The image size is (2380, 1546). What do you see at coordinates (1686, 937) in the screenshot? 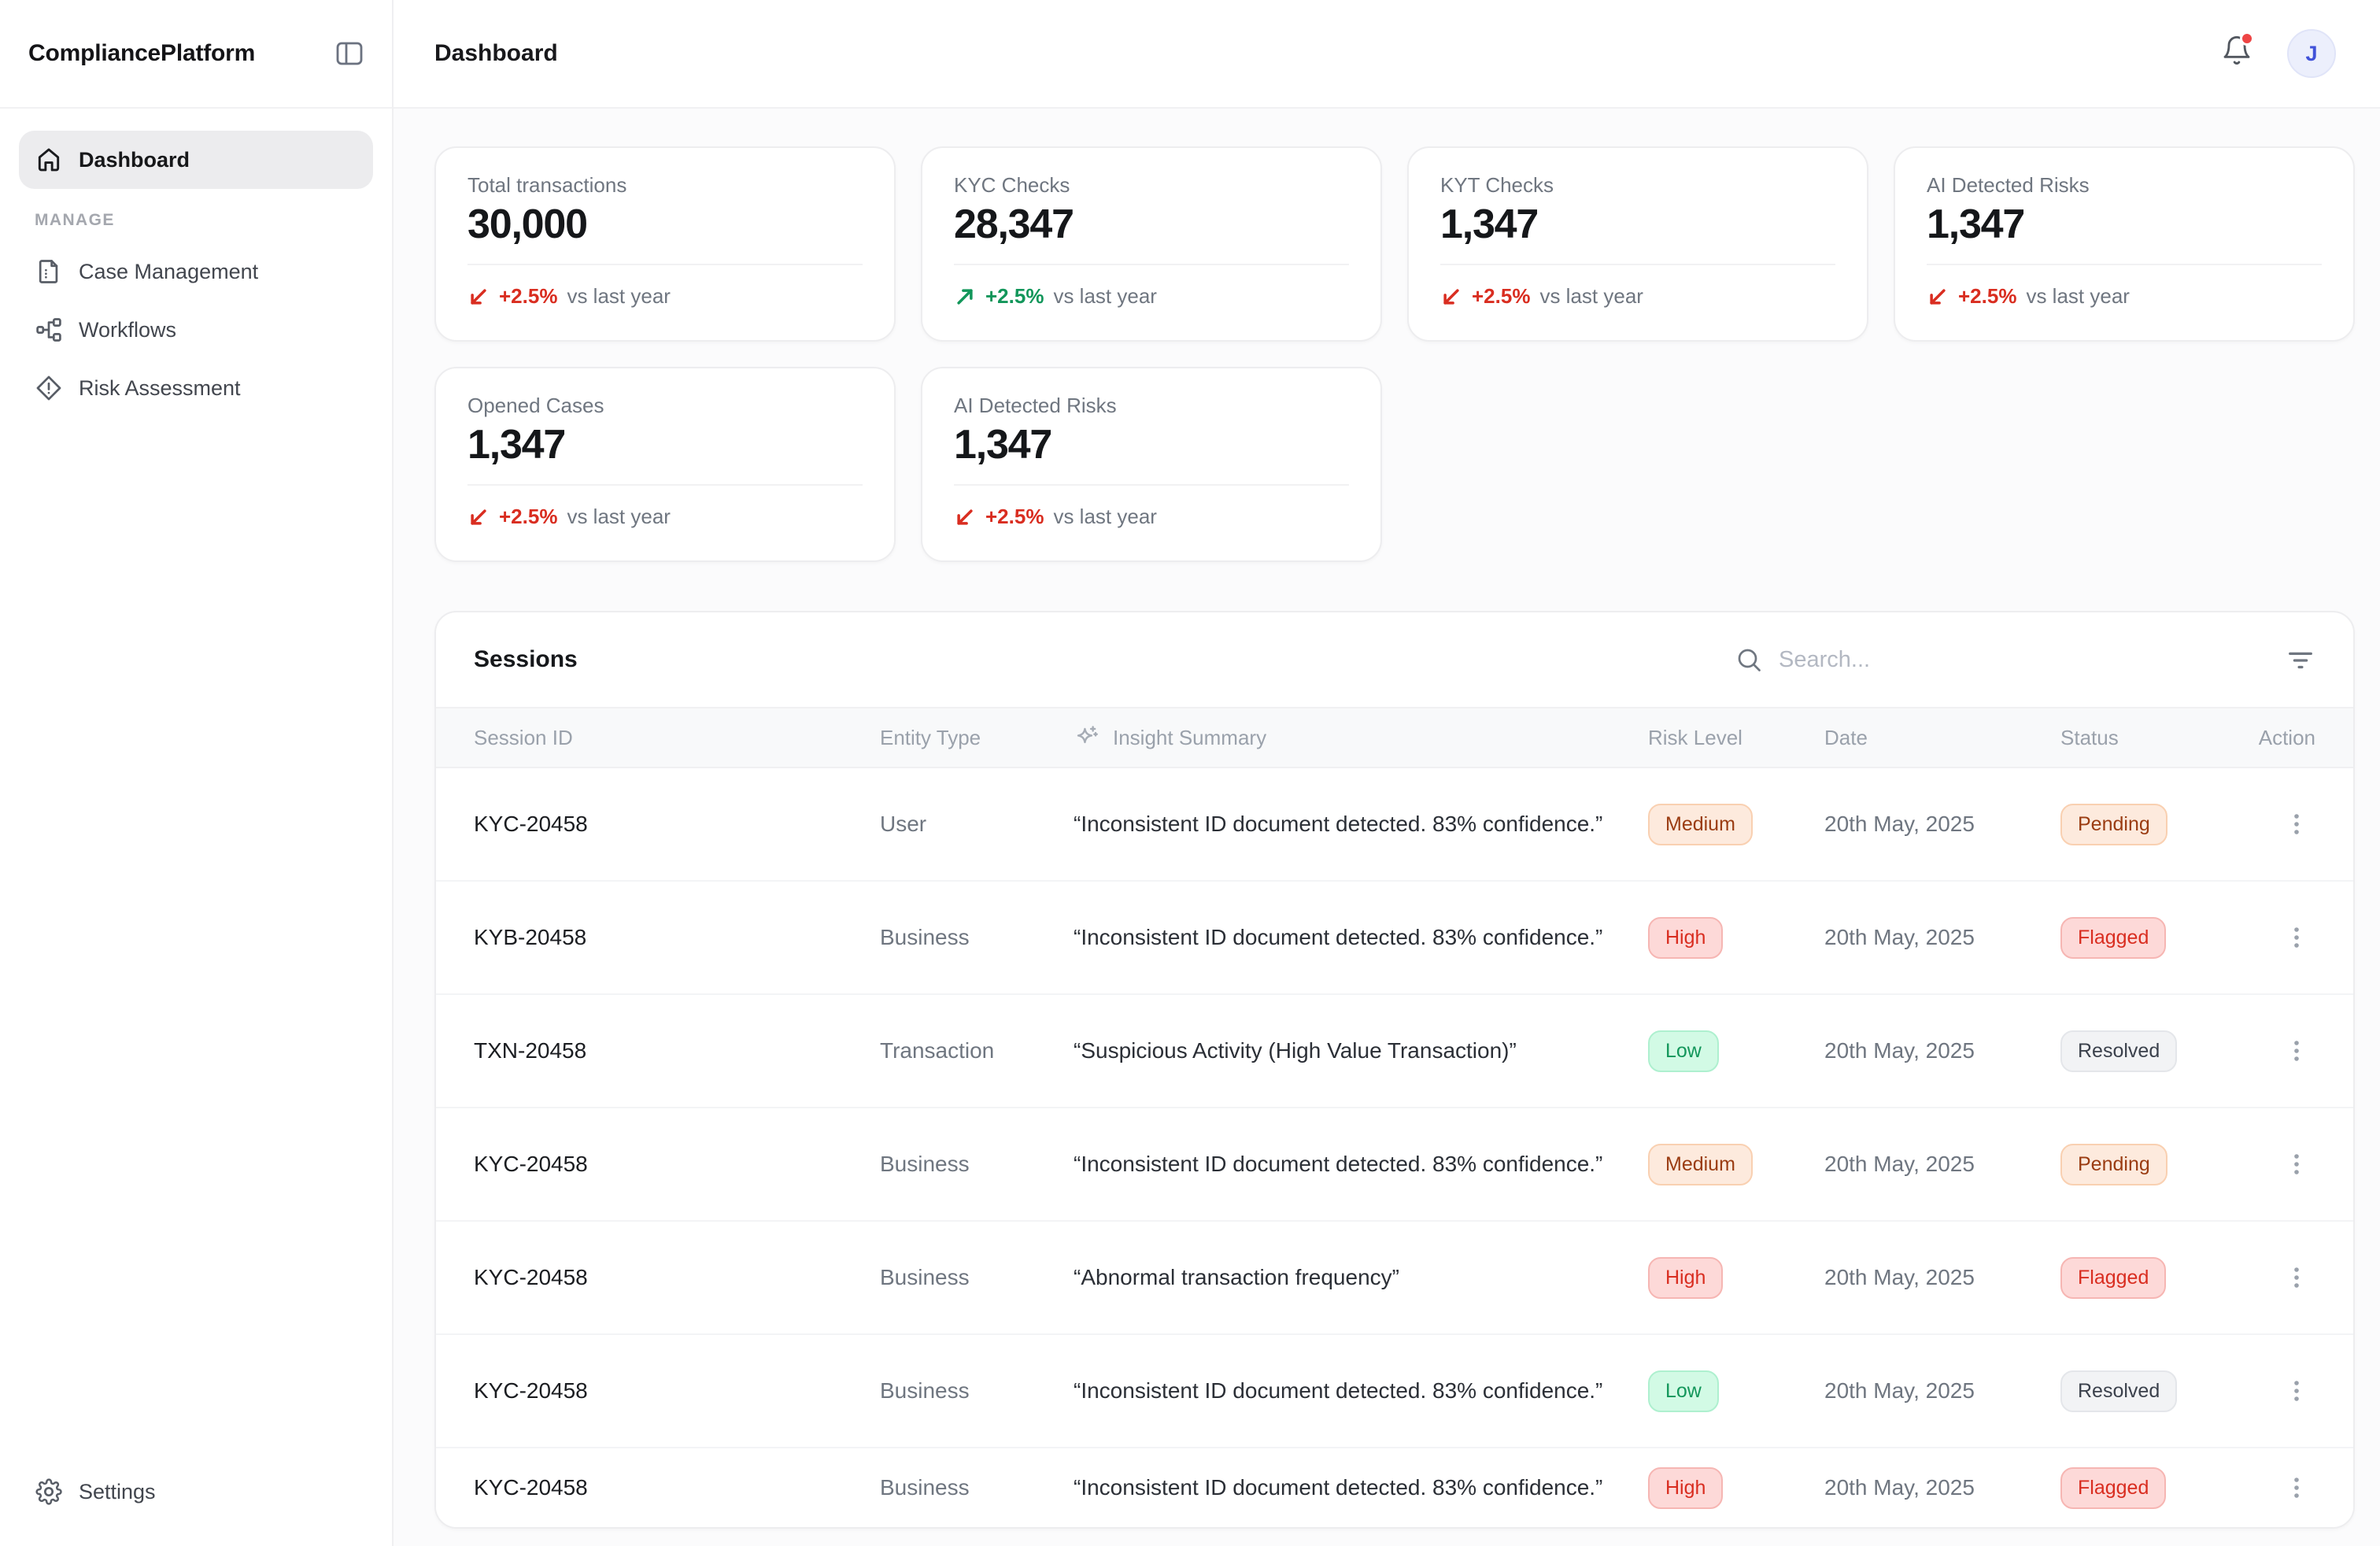
I see `risk-level-badge: High` at bounding box center [1686, 937].